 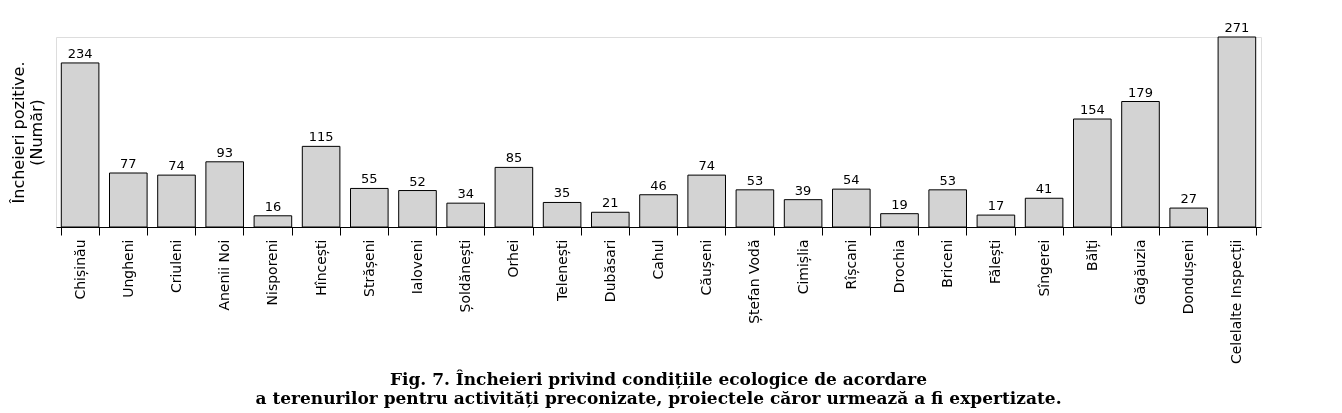 What do you see at coordinates (658, 259) in the screenshot?
I see `x-tick-label: Cahul` at bounding box center [658, 259].